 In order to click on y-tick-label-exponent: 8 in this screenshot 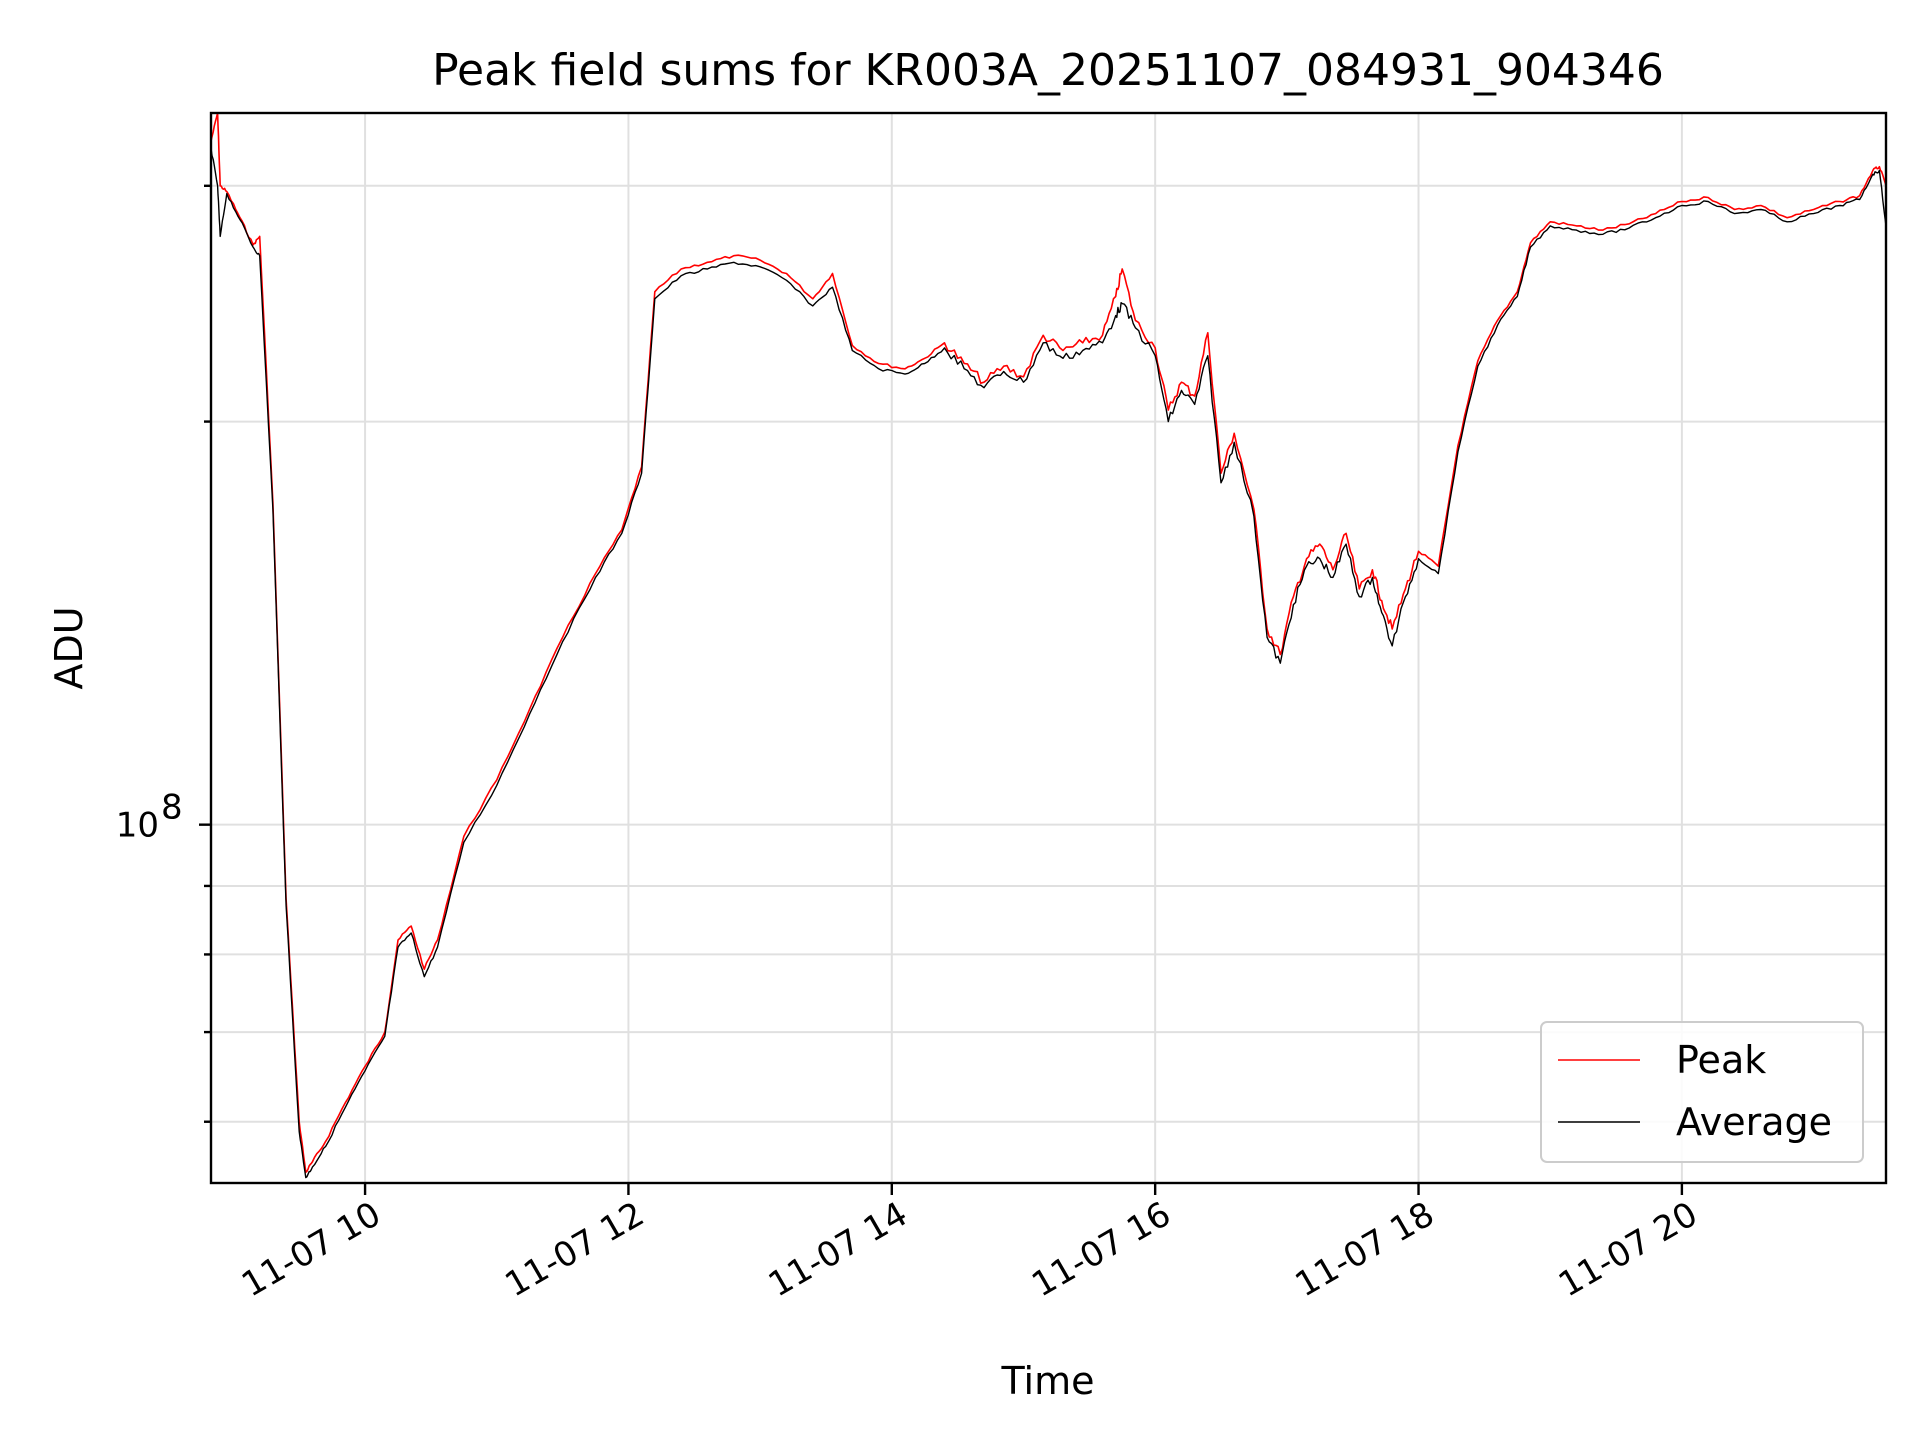, I will do `click(172, 808)`.